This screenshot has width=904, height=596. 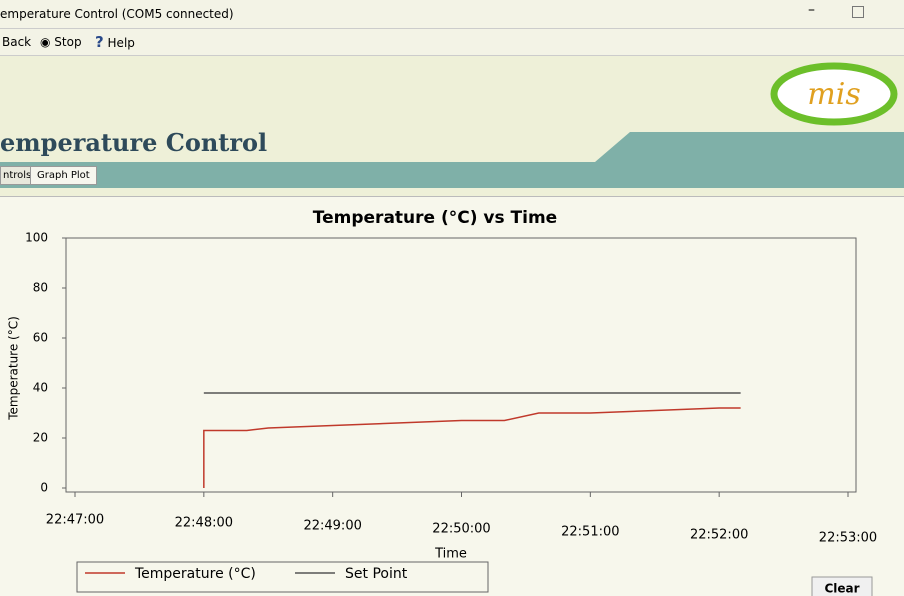 I want to click on logo-ring, so click(x=834, y=94).